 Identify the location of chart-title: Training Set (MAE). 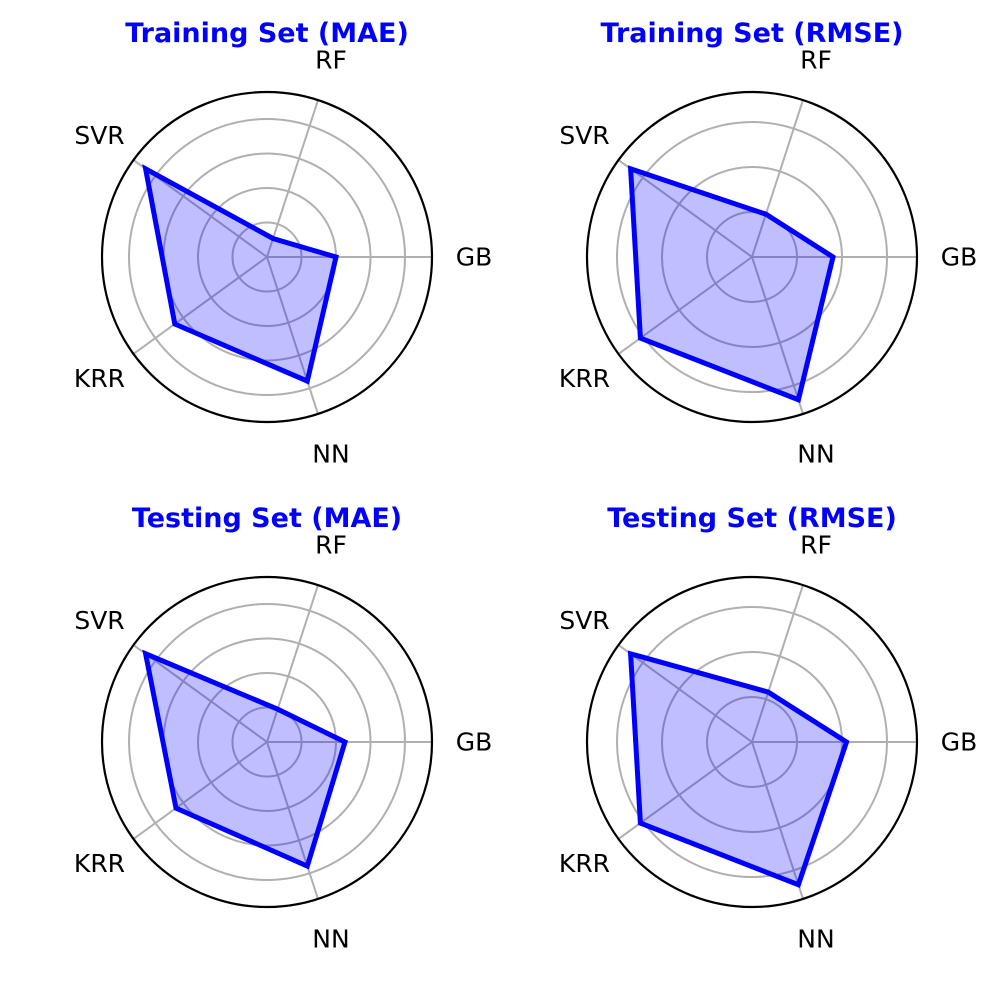
(267, 33).